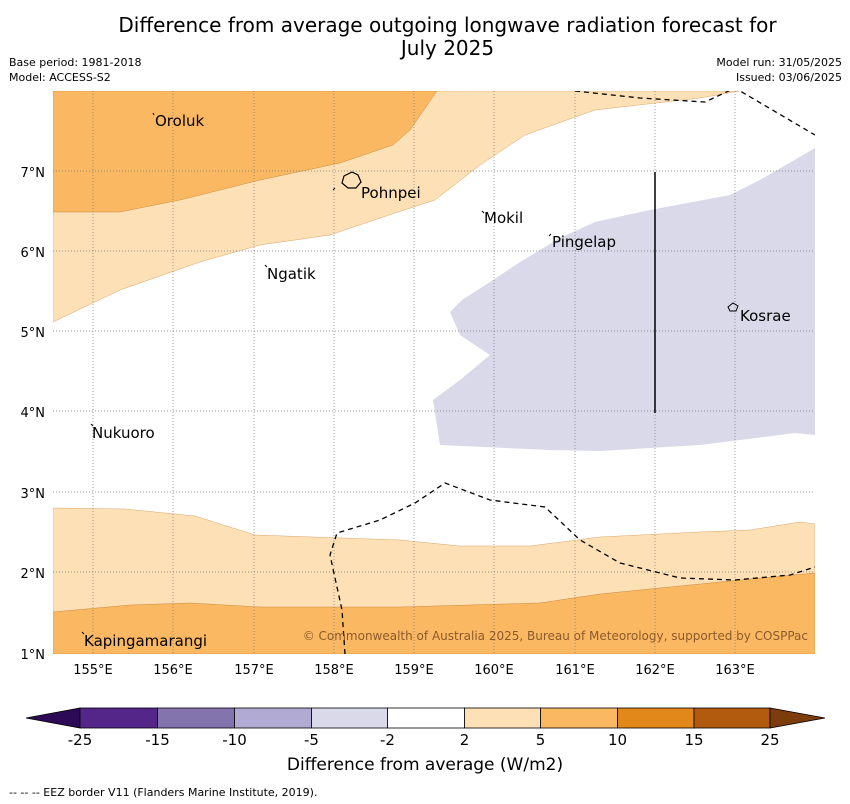 This screenshot has height=804, width=850. I want to click on lon-label: 157°E, so click(254, 670).